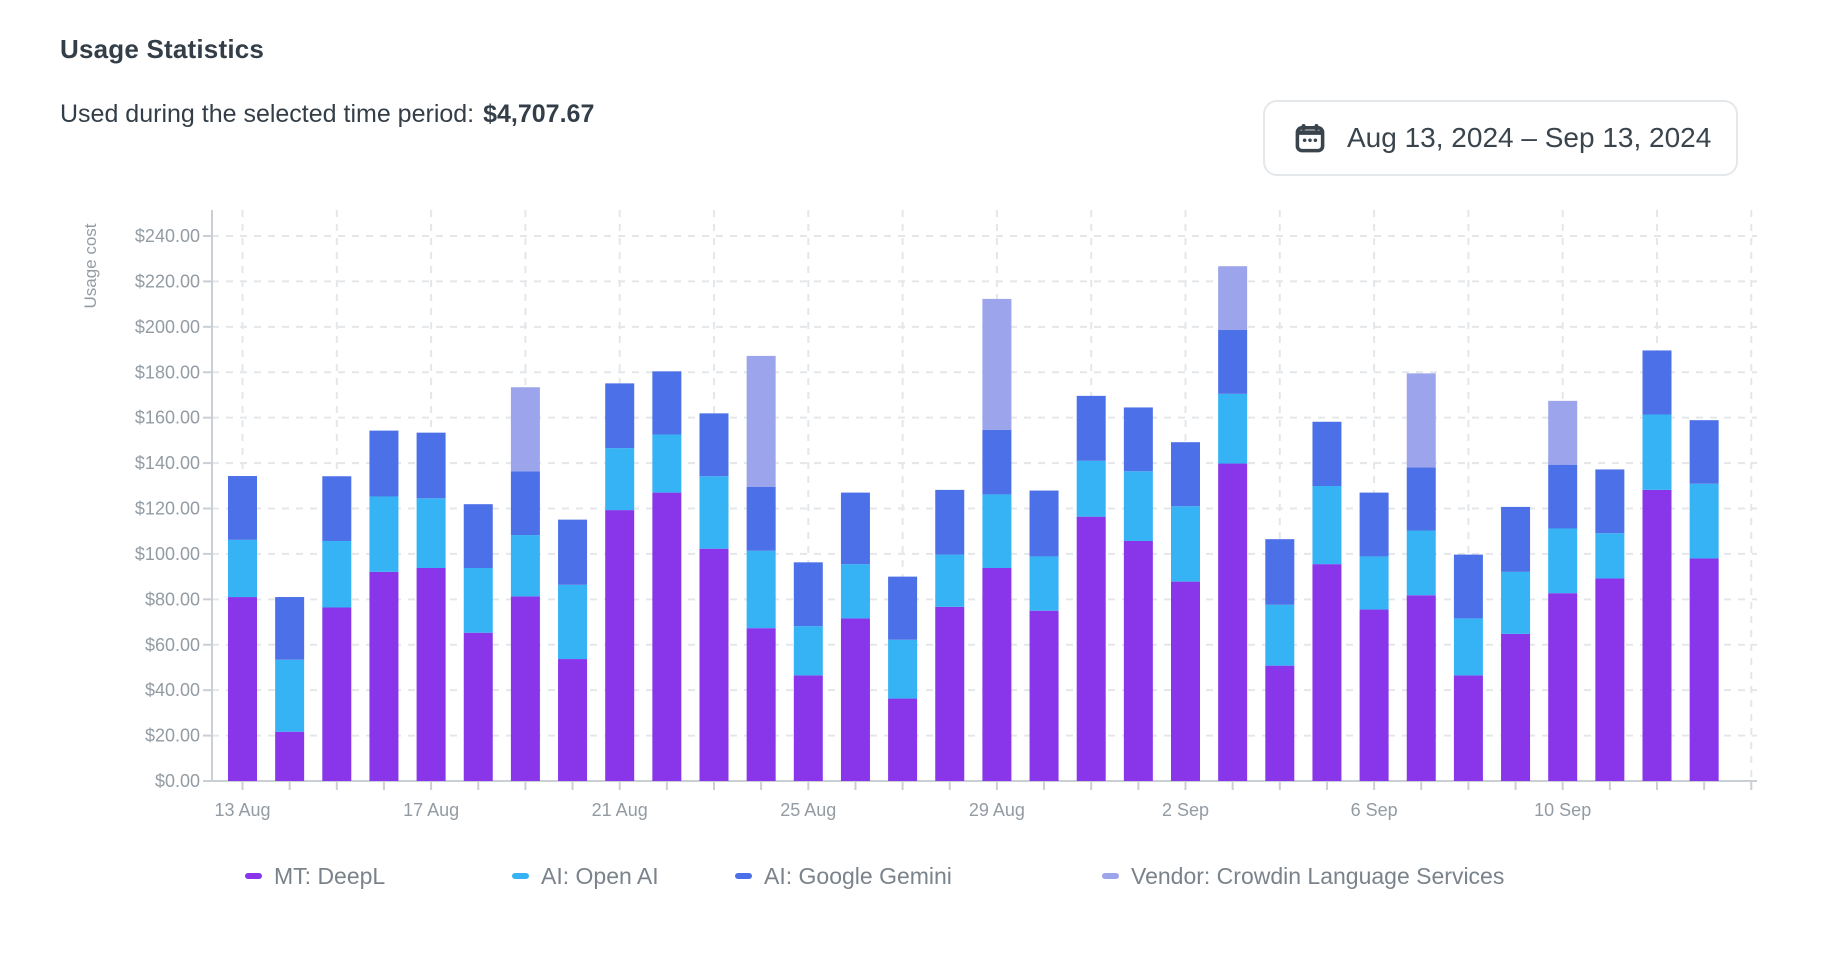  I want to click on bar-segment-22-aug-mt-deepl, so click(667, 636).